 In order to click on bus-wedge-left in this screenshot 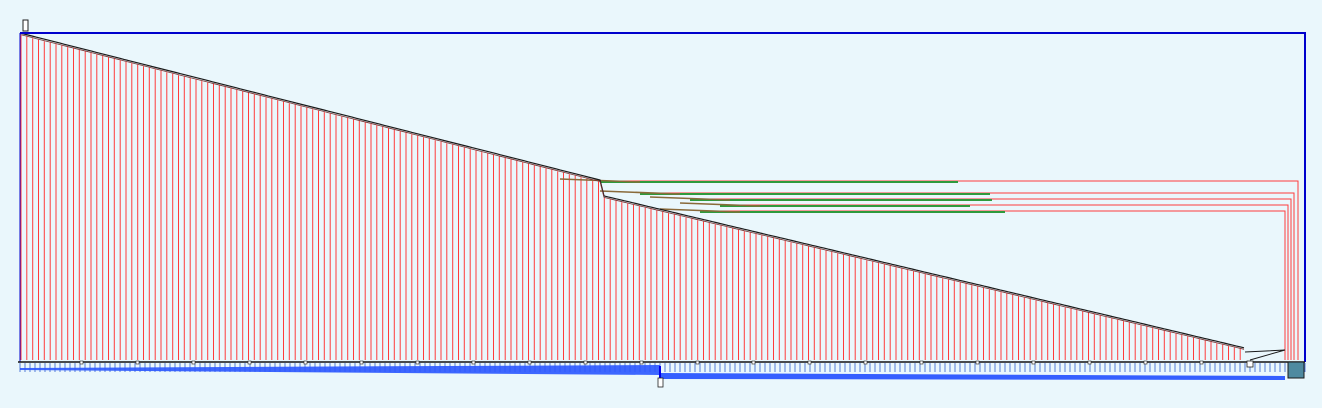, I will do `click(340, 370)`.